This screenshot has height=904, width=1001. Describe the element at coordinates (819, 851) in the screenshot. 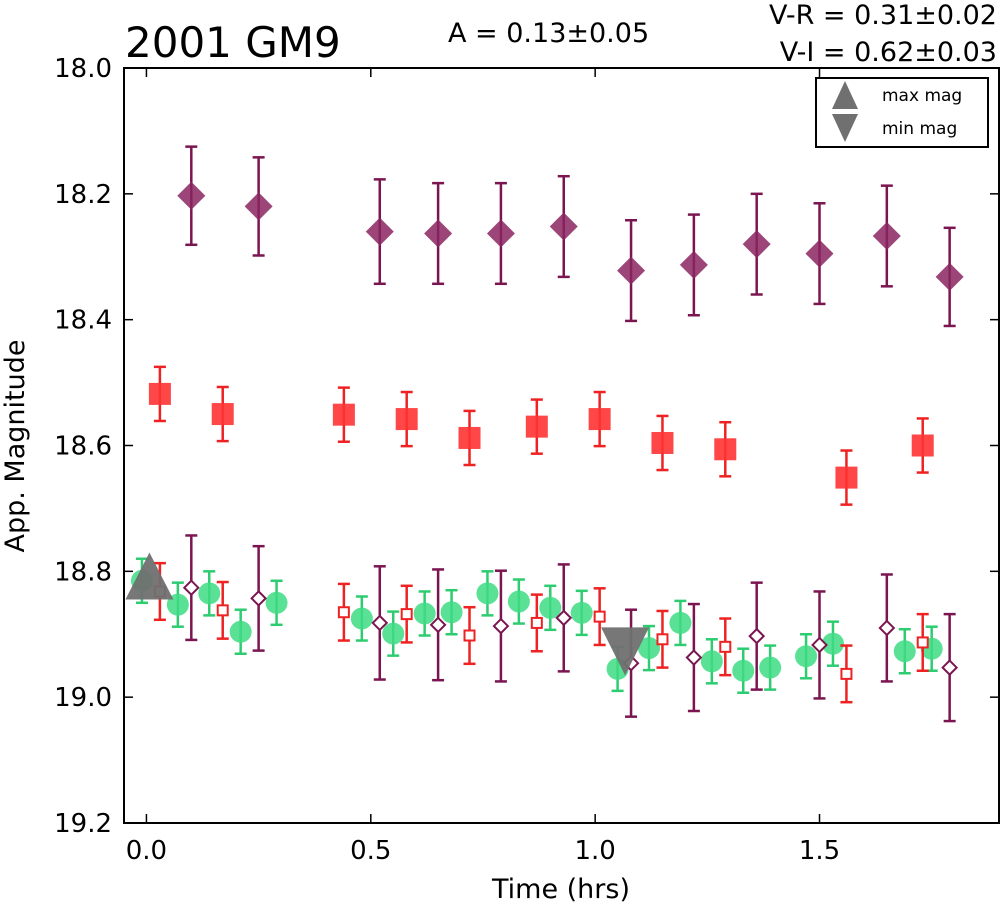

I see `x-tick-label: 1.5` at that location.